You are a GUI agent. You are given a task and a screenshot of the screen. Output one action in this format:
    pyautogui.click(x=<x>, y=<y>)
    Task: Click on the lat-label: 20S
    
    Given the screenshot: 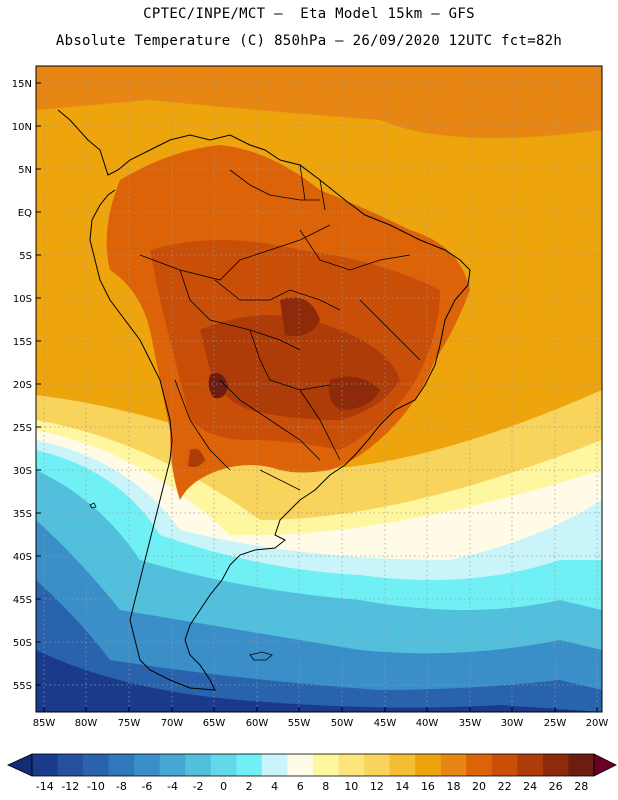 What is the action you would take?
    pyautogui.click(x=22, y=385)
    